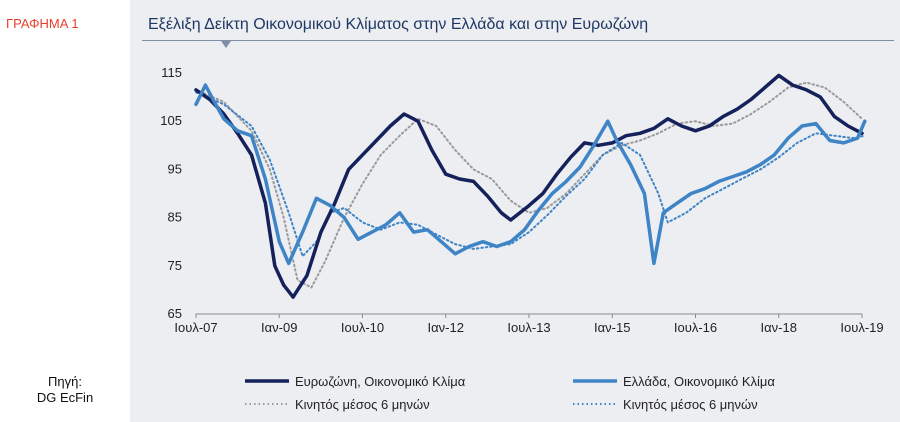 The image size is (900, 422). Describe the element at coordinates (175, 265) in the screenshot. I see `y-tick-label: 75` at that location.